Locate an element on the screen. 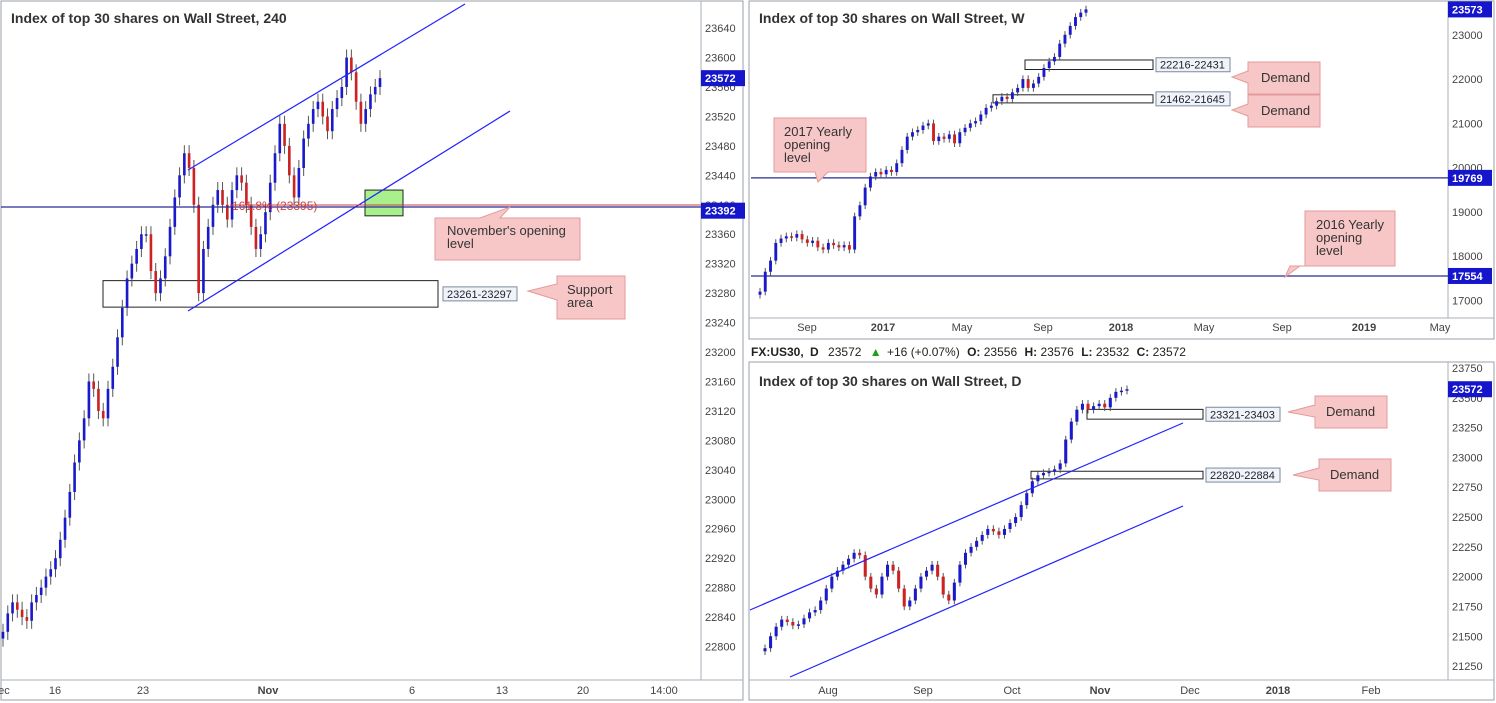  callout-november-opening: November's opening level is located at coordinates (507, 233).